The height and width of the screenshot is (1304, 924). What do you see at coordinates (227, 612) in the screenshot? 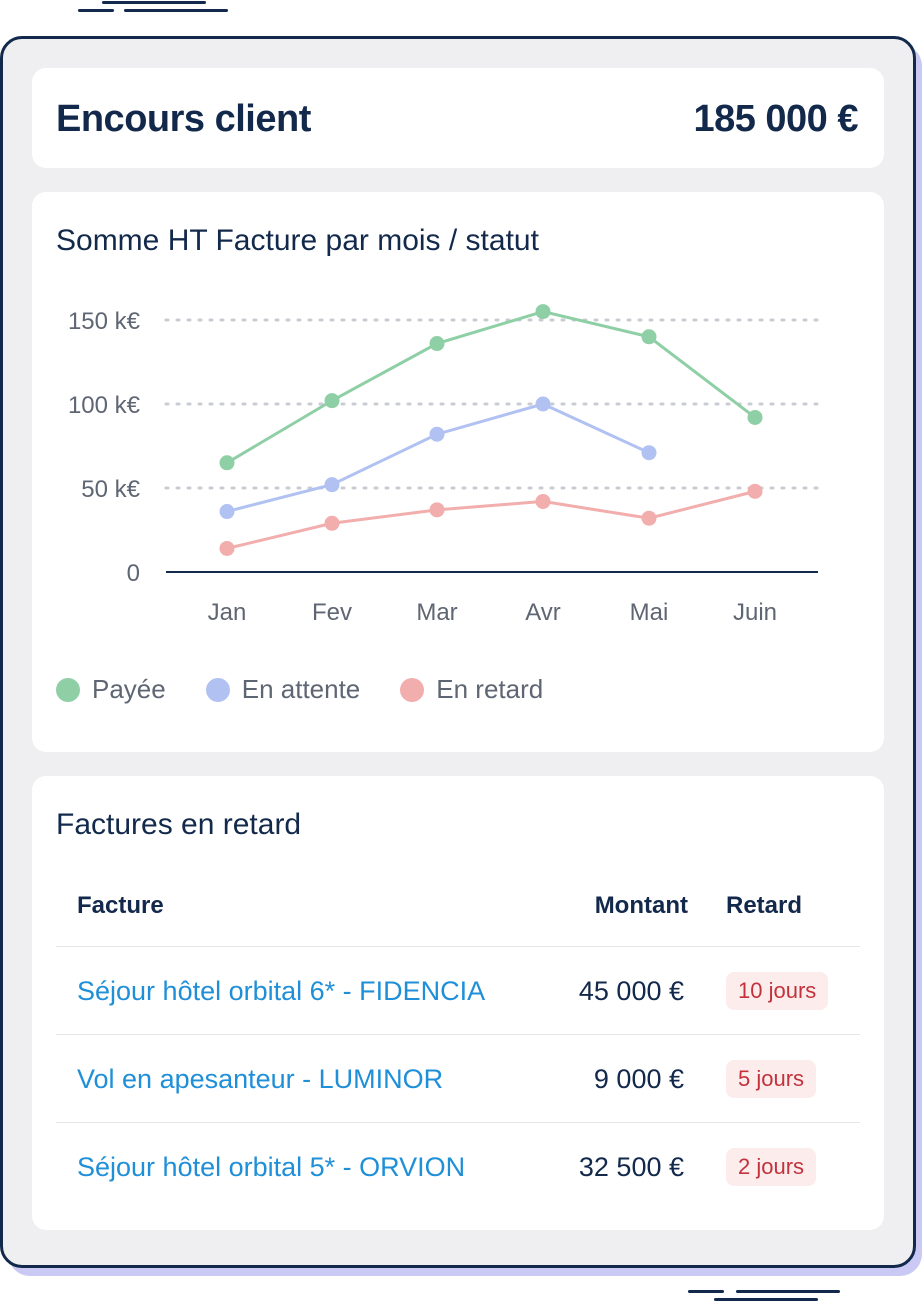
I see `x-tick-label: Jan` at bounding box center [227, 612].